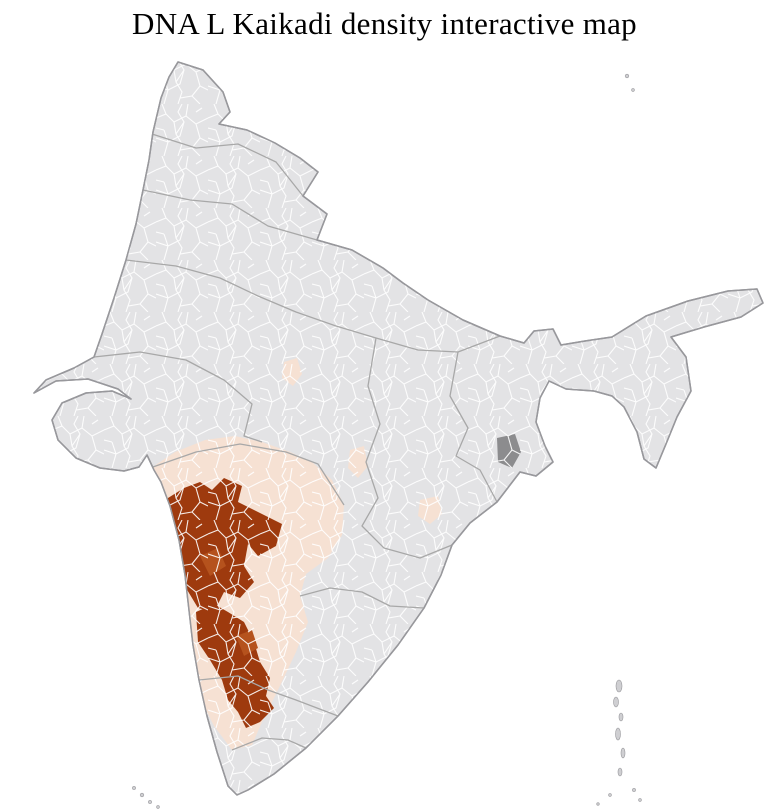  Describe the element at coordinates (146, 797) in the screenshot. I see `lakshadweep-islands` at that location.